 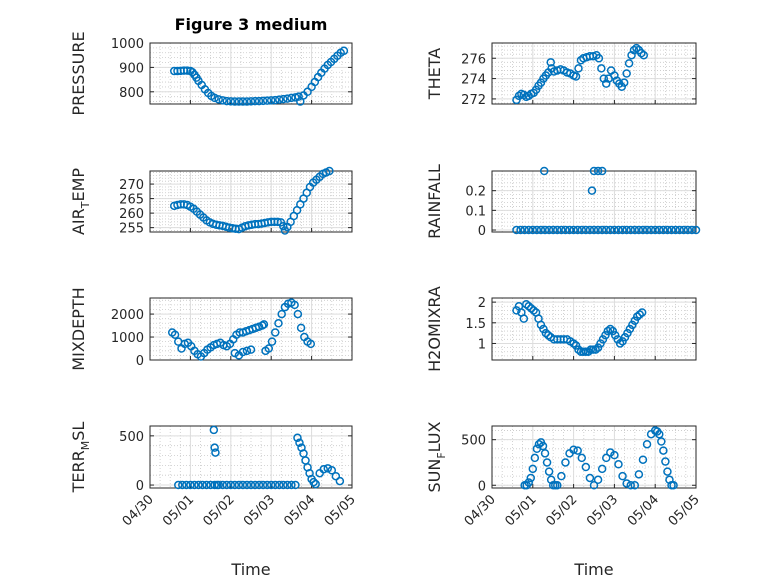 What do you see at coordinates (80, 458) in the screenshot?
I see `y-axis-label: TERRMSL` at bounding box center [80, 458].